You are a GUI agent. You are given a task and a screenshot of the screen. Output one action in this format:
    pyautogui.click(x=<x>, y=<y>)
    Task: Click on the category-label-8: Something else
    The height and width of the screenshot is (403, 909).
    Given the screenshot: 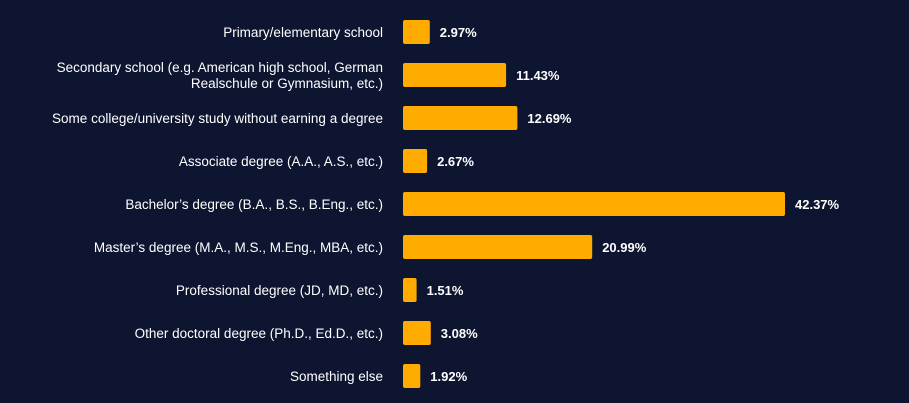 What is the action you would take?
    pyautogui.click(x=336, y=376)
    